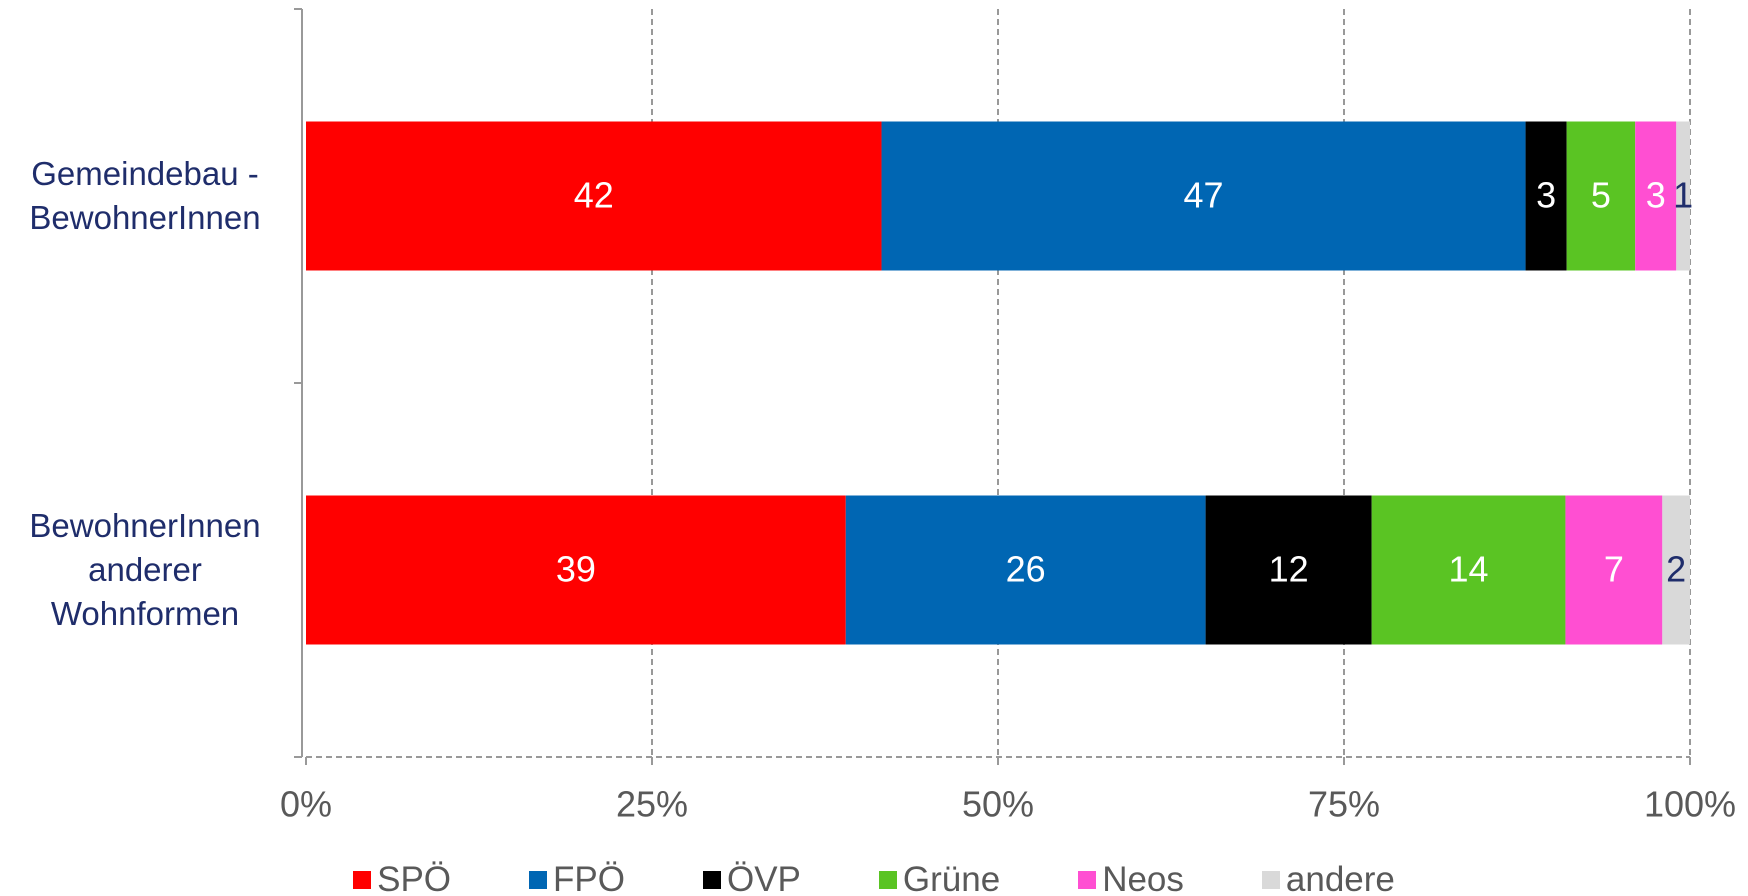 Image resolution: width=1748 pixels, height=896 pixels. I want to click on data-label: 42, so click(594, 195).